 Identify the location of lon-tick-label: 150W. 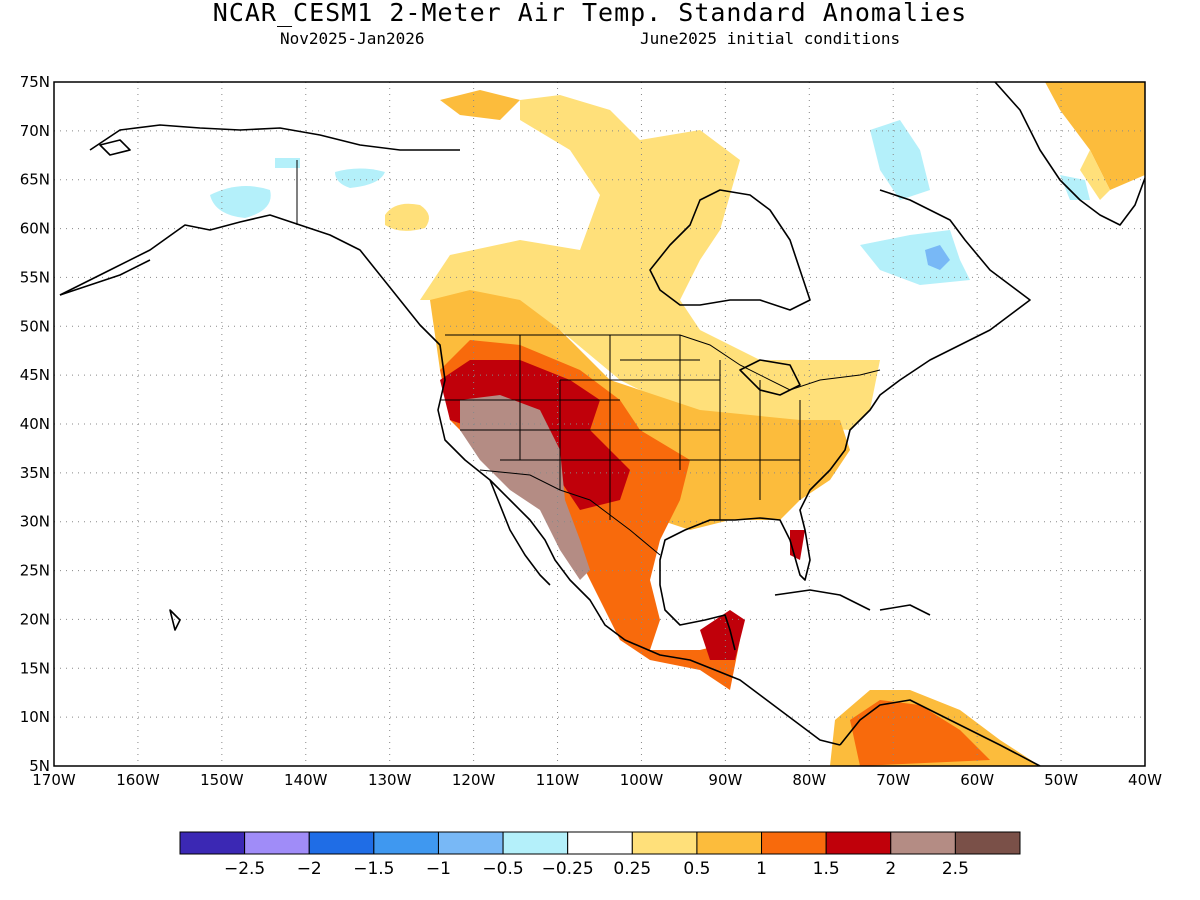
(222, 780).